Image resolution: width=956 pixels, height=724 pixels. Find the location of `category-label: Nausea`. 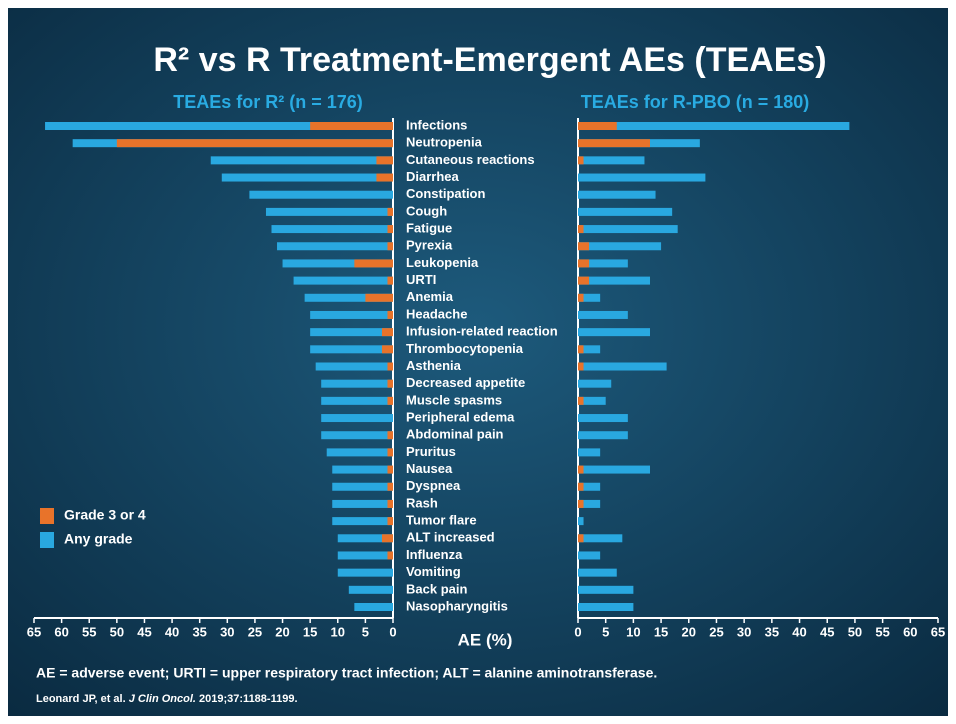

category-label: Nausea is located at coordinates (429, 468).